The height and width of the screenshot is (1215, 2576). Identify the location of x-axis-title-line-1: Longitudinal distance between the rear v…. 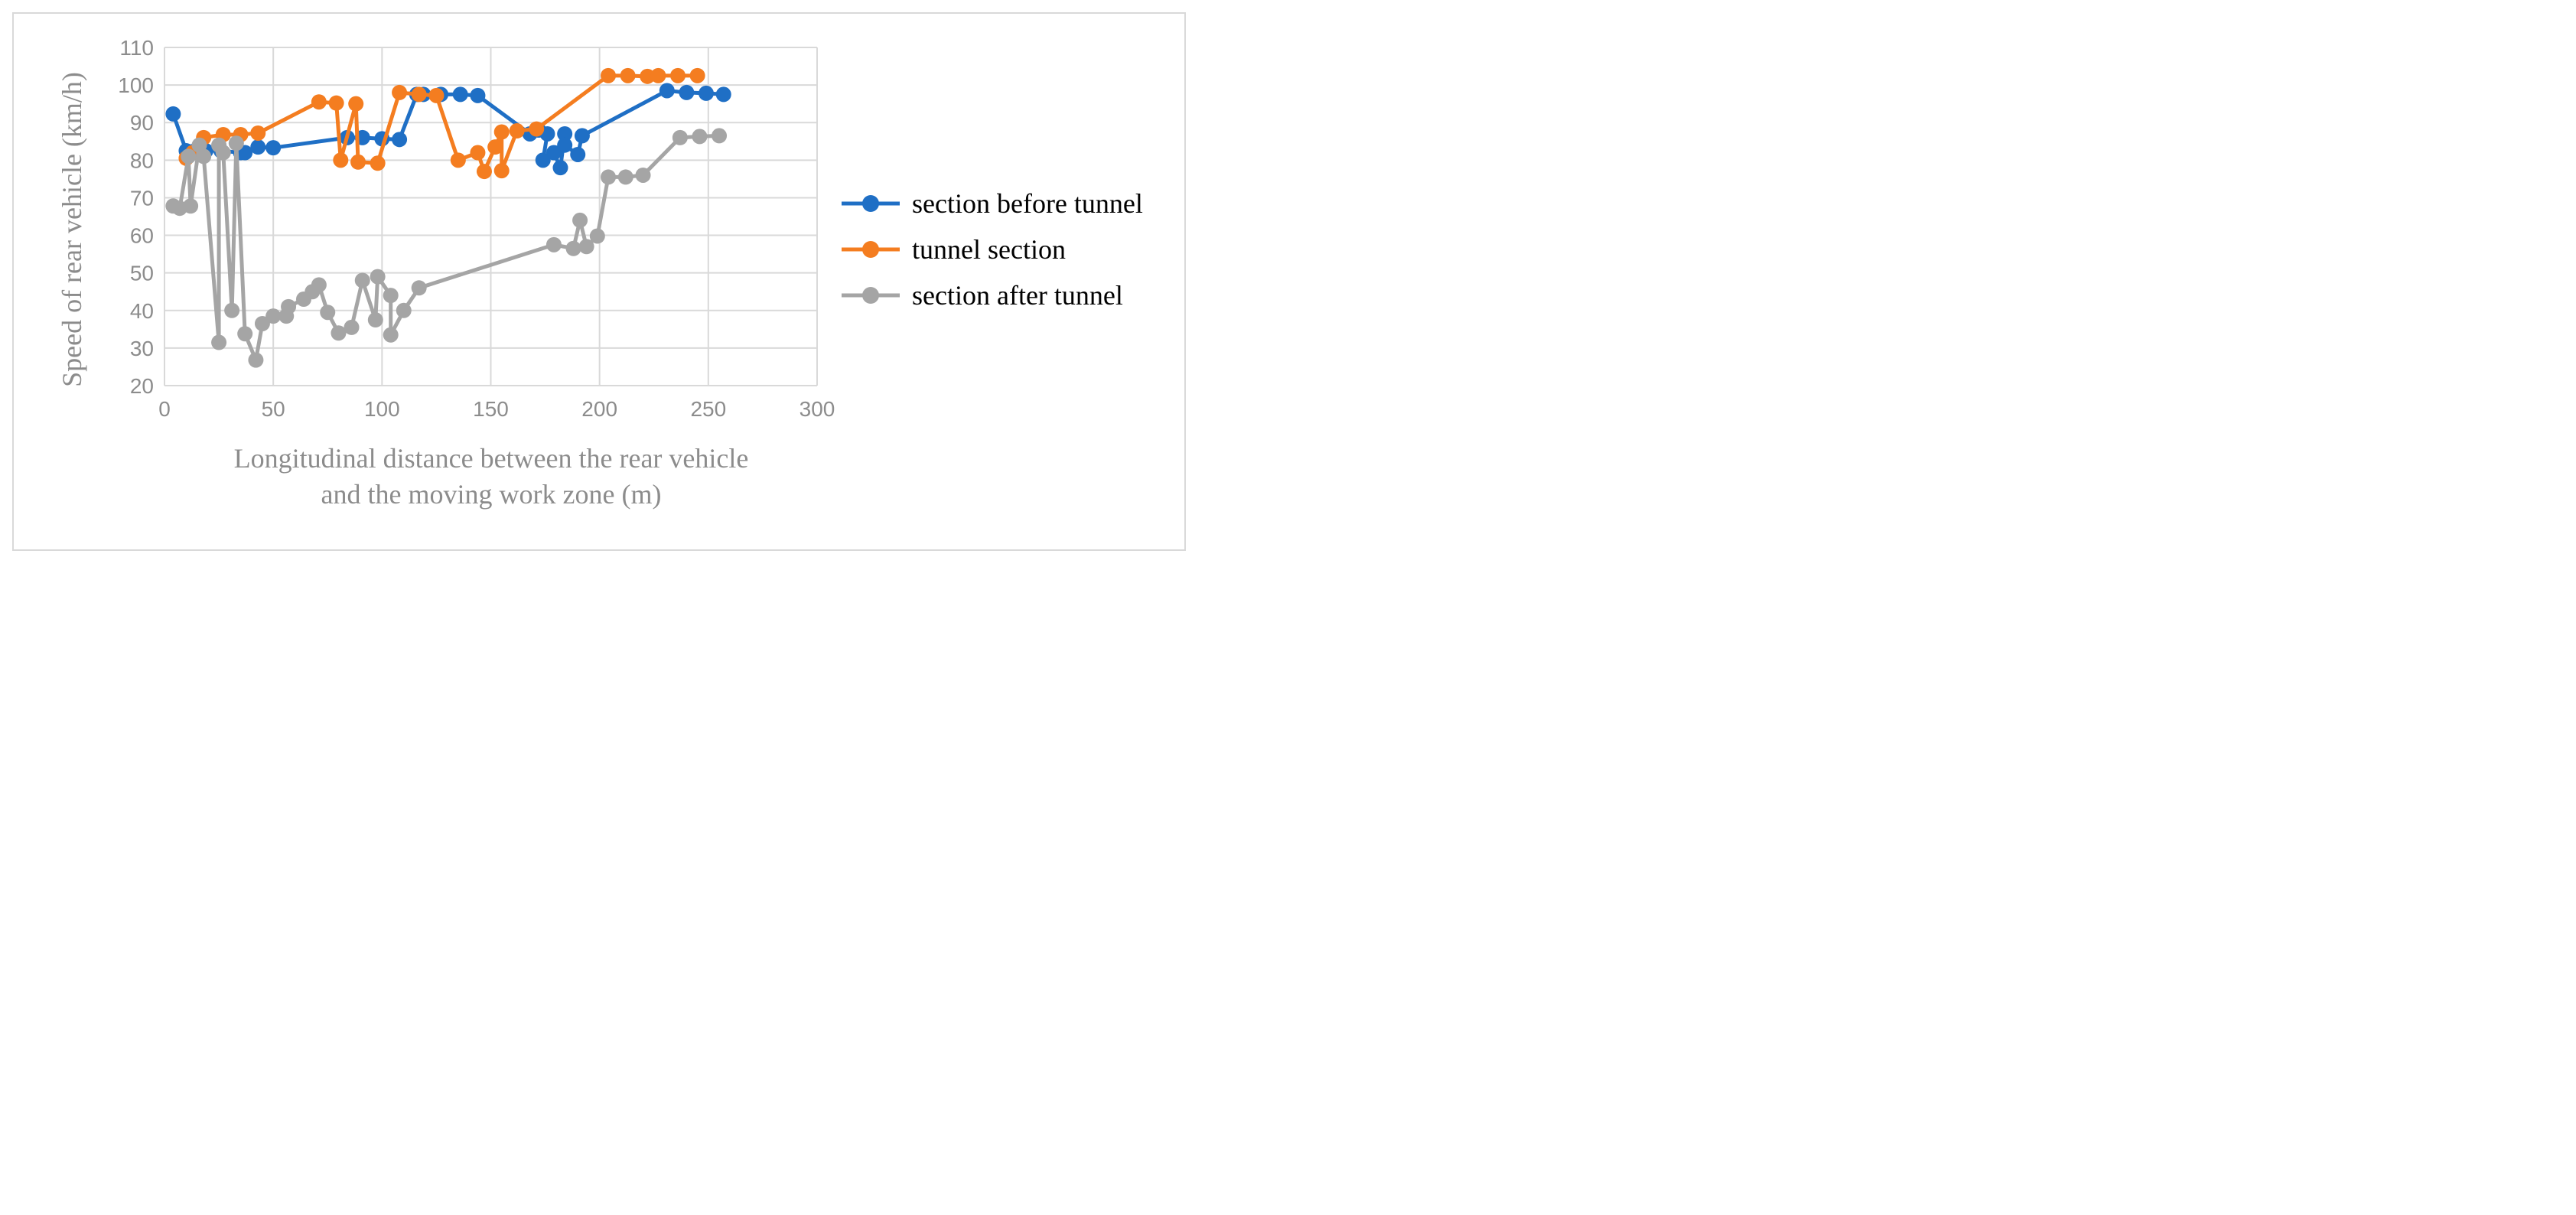
(492, 458).